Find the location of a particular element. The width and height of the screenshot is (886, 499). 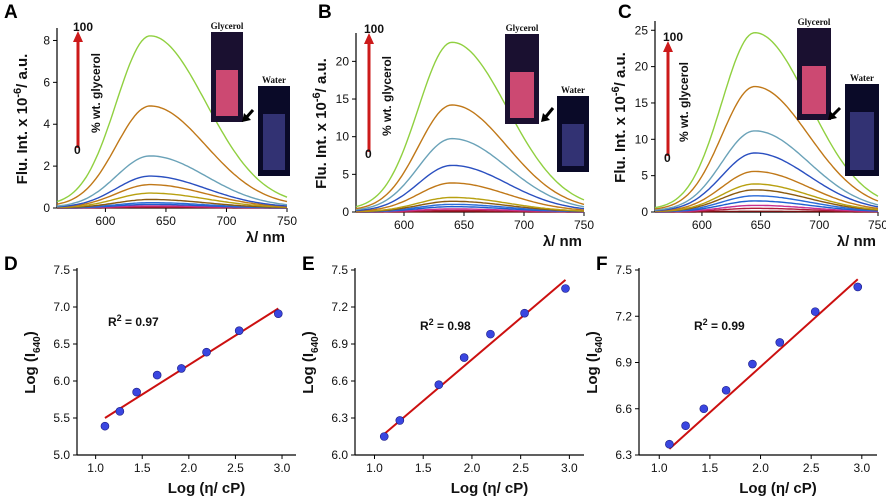

arrow-bottom-label: 0 is located at coordinates (368, 154).